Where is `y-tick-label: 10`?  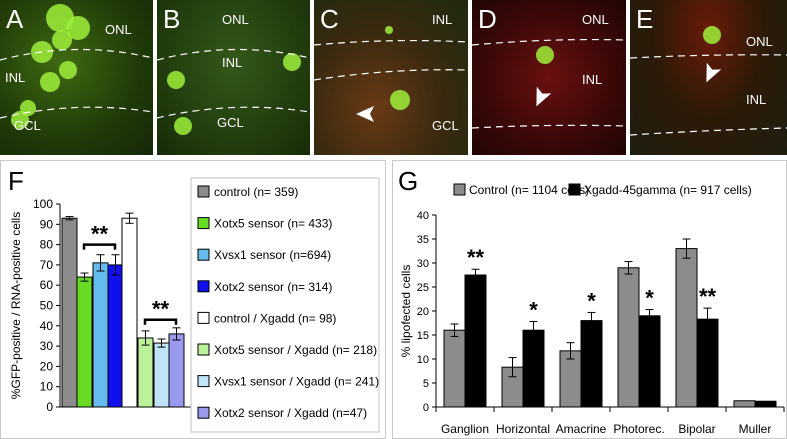 y-tick-label: 10 is located at coordinates (47, 387).